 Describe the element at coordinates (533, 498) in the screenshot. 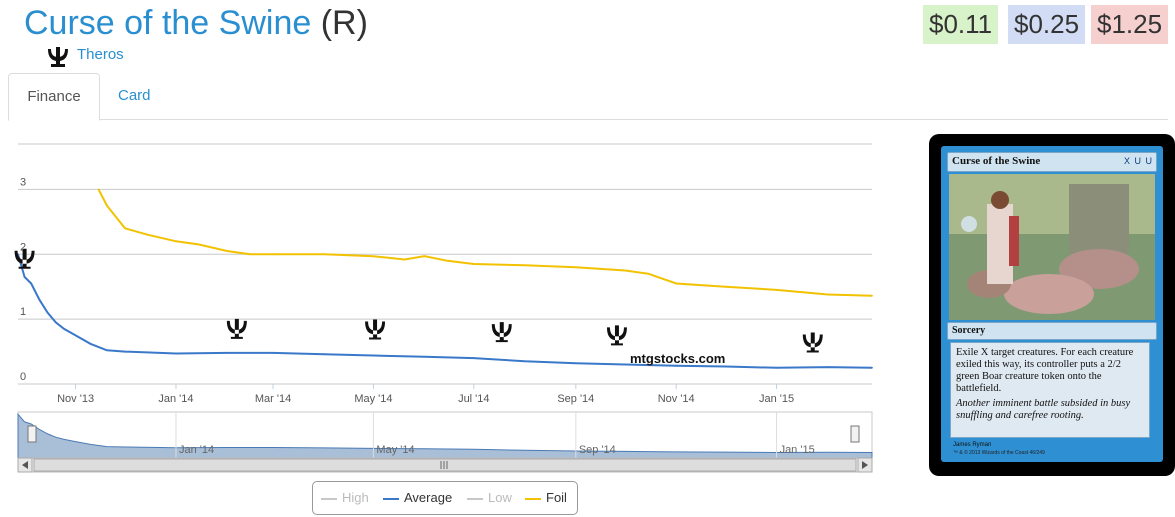

I see `legend-swatch-foil` at that location.